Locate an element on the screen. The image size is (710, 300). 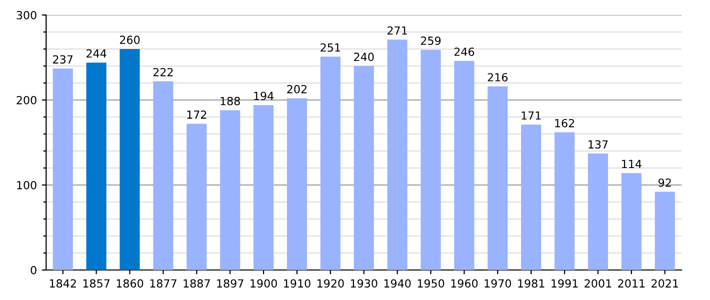
x-tick-label: 1910 is located at coordinates (297, 283).